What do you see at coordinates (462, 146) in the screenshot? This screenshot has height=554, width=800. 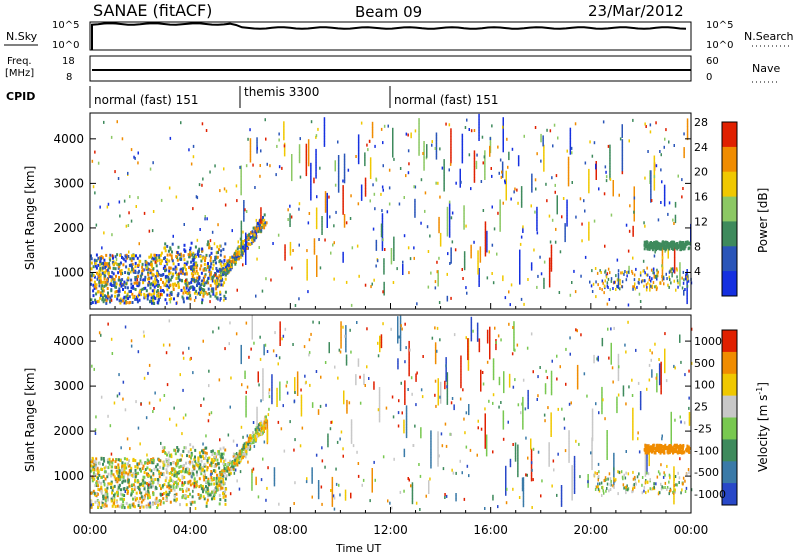 I see `echo-2074` at bounding box center [462, 146].